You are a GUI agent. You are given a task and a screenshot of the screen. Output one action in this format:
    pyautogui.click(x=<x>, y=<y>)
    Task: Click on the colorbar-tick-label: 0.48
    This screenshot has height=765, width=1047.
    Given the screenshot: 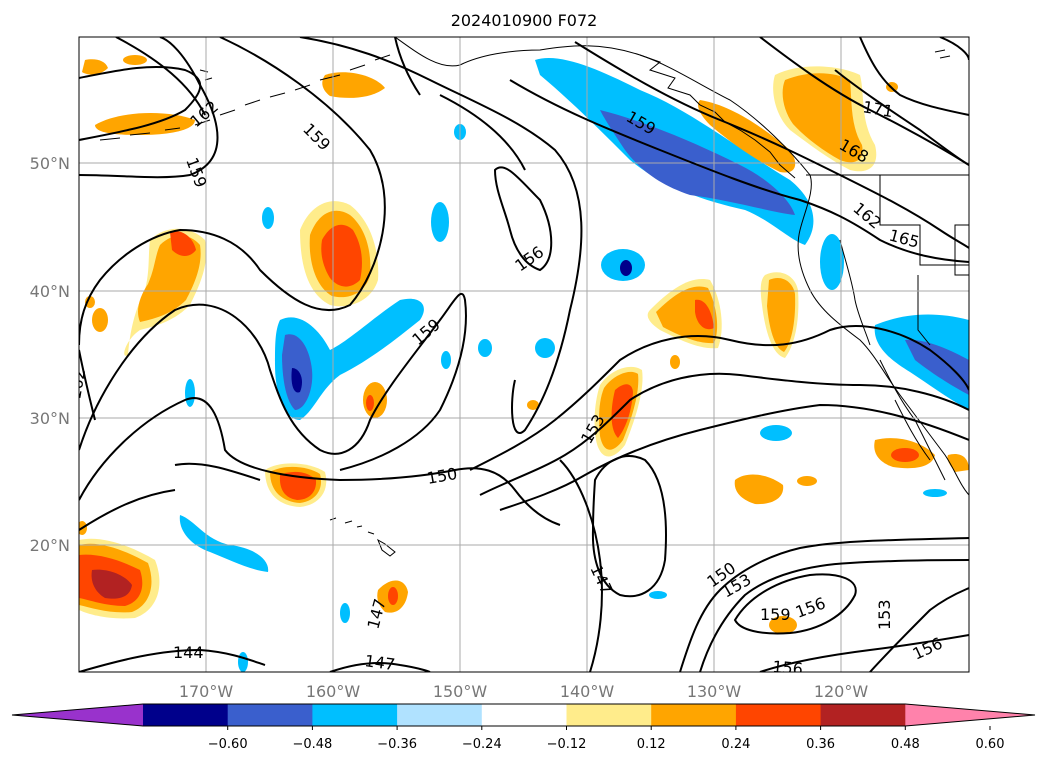 What is the action you would take?
    pyautogui.click(x=905, y=744)
    